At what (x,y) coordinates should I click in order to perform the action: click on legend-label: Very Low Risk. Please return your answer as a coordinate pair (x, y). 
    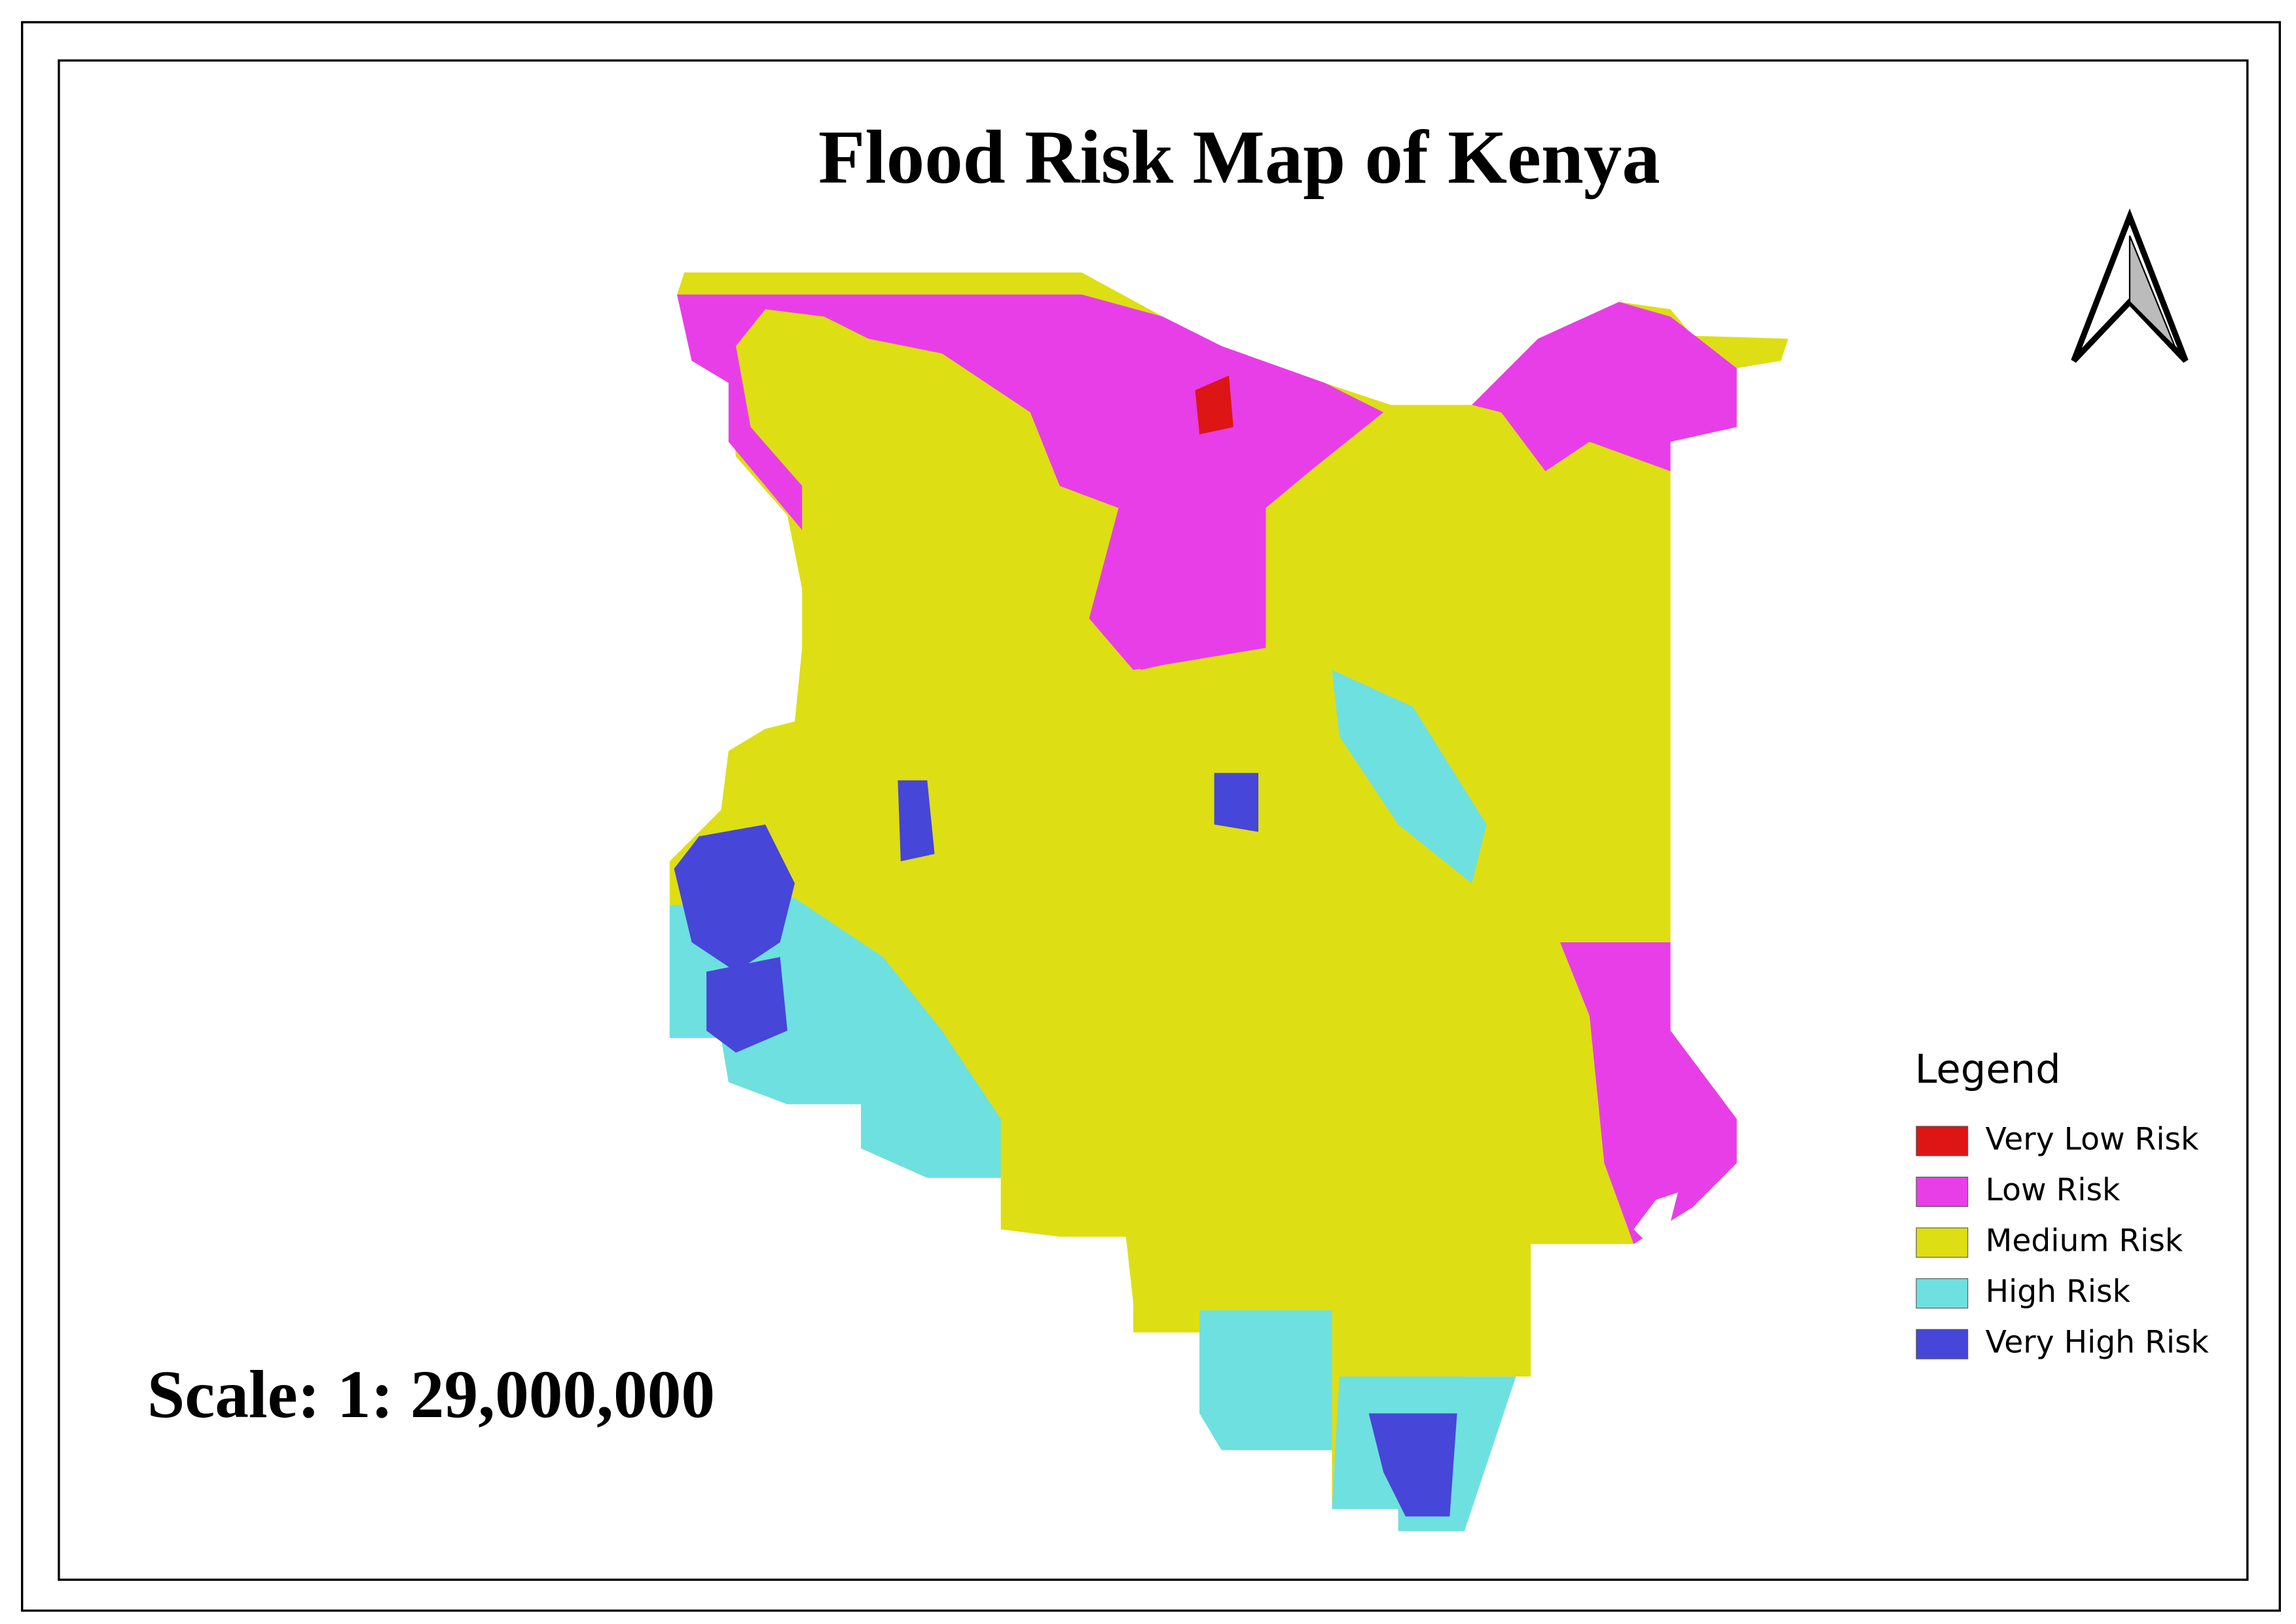
    Looking at the image, I should click on (2092, 1139).